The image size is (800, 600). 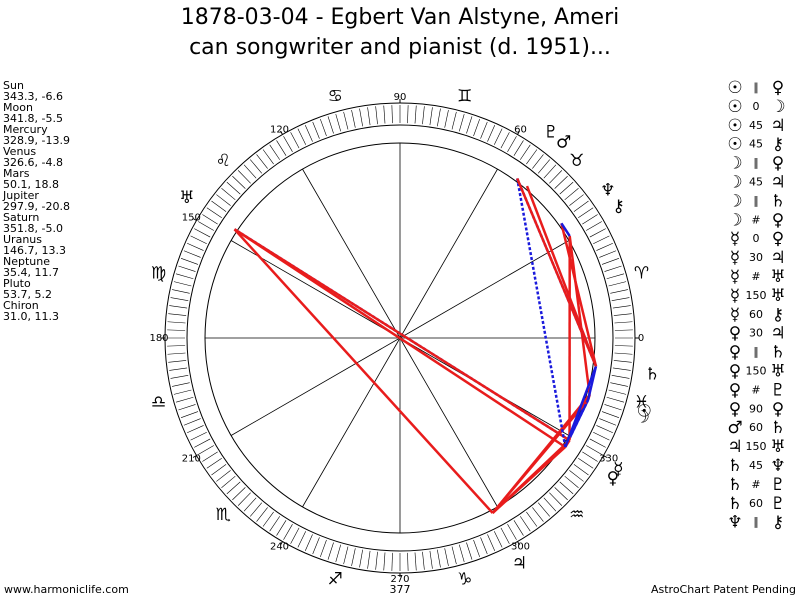 I want to click on degree-label: 180, so click(x=158, y=338).